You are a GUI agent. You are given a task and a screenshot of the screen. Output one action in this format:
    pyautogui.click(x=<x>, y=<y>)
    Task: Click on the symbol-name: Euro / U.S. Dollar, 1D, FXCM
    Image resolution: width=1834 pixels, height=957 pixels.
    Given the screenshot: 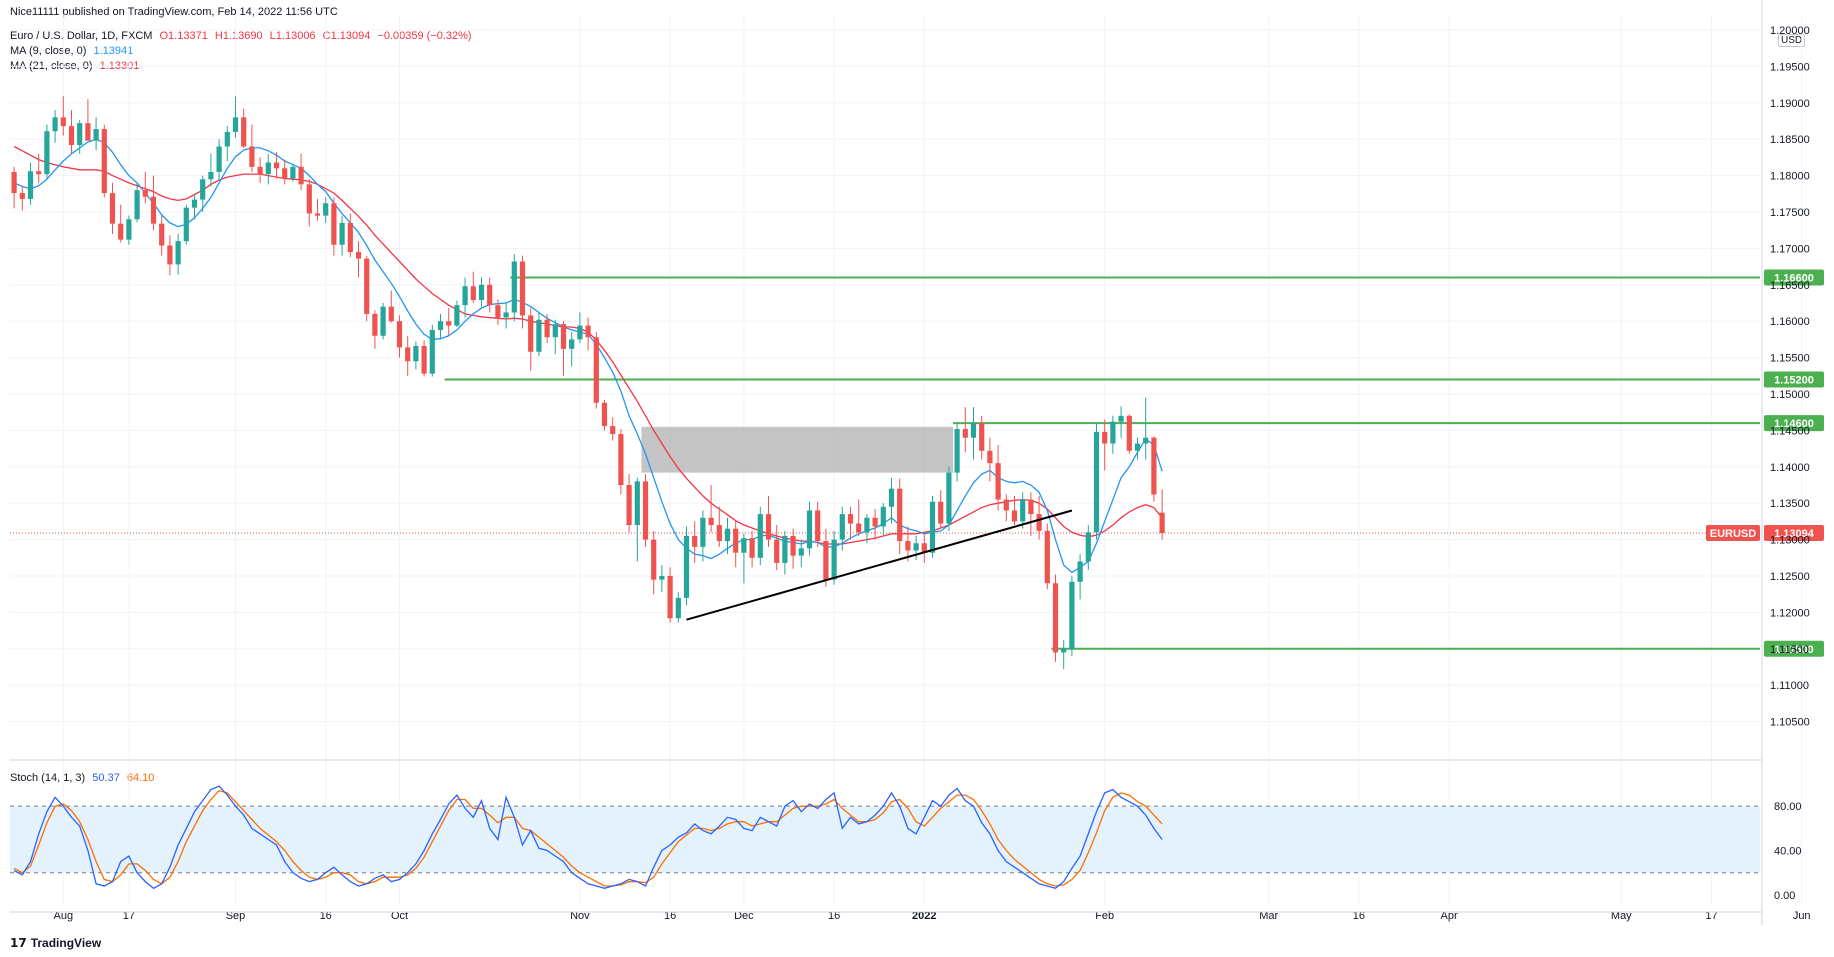 What is the action you would take?
    pyautogui.click(x=81, y=36)
    